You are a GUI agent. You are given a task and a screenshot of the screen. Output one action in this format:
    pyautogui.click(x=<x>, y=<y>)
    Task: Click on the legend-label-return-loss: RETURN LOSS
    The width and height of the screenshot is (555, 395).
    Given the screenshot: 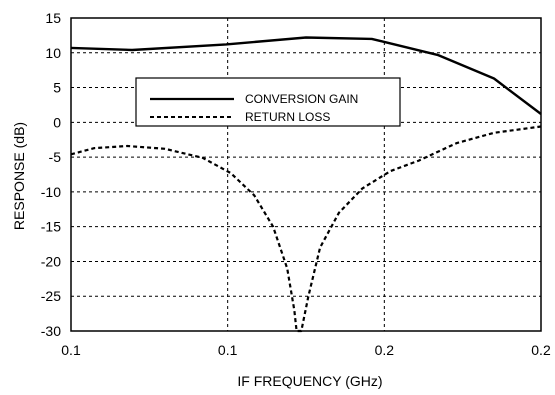 What is the action you would take?
    pyautogui.click(x=287, y=117)
    